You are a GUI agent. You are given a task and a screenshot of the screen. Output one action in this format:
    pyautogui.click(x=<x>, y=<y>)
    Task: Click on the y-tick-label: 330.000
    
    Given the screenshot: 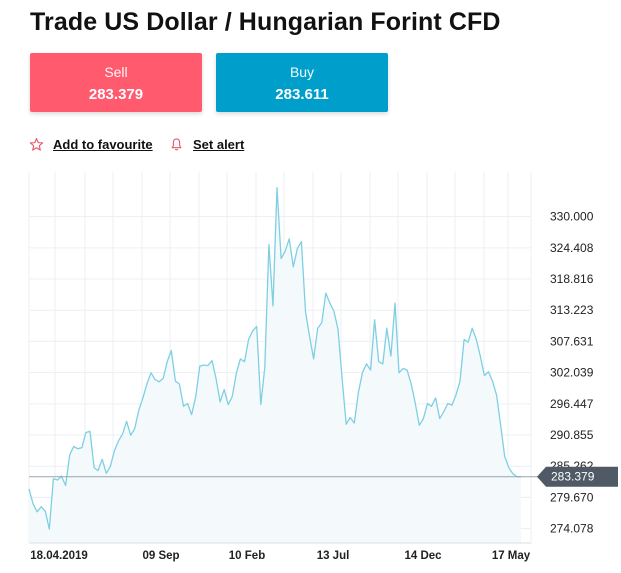 What is the action you would take?
    pyautogui.click(x=572, y=217)
    